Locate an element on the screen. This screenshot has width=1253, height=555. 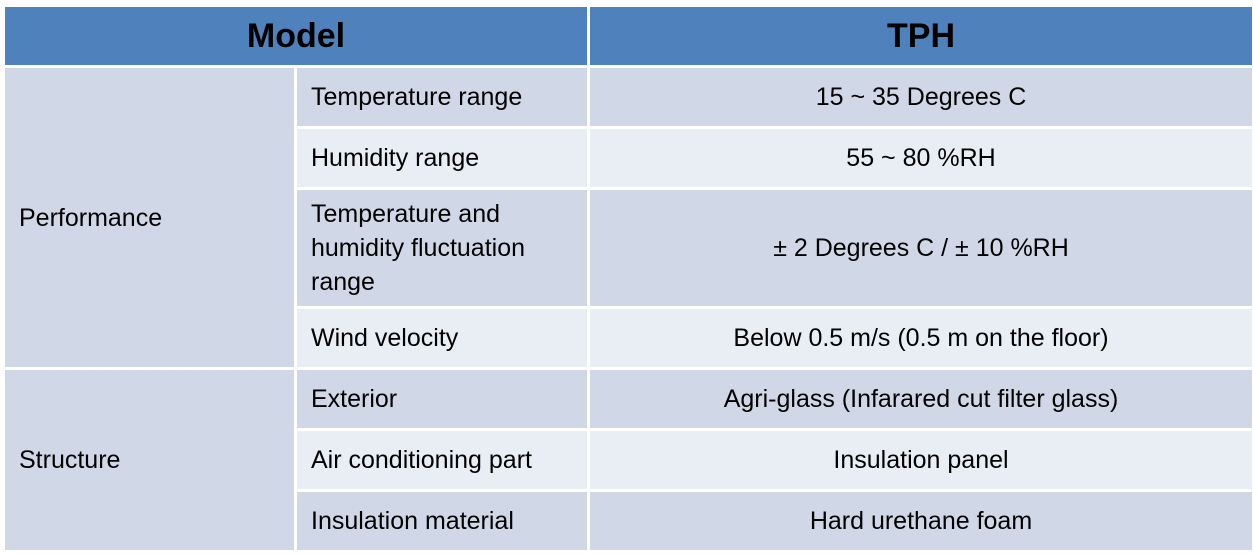
parameter-cell: Temperature range is located at coordinates (442, 97).